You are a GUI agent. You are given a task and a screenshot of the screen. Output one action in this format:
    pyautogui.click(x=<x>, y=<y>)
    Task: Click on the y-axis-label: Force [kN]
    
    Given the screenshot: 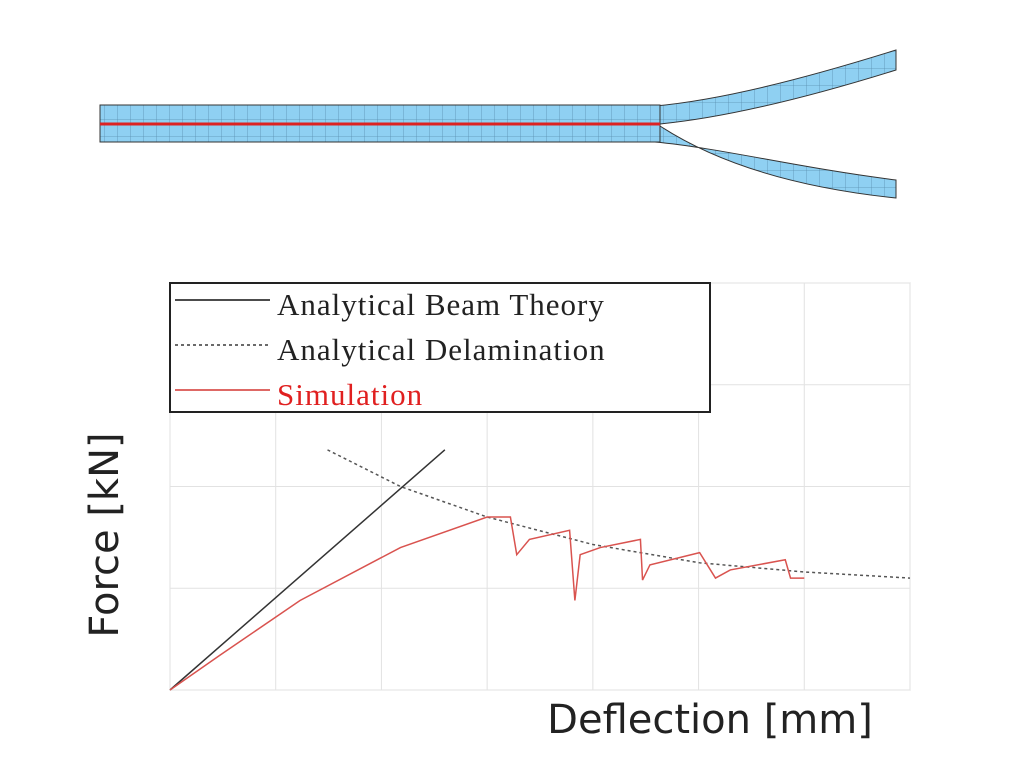 What is the action you would take?
    pyautogui.click(x=105, y=534)
    